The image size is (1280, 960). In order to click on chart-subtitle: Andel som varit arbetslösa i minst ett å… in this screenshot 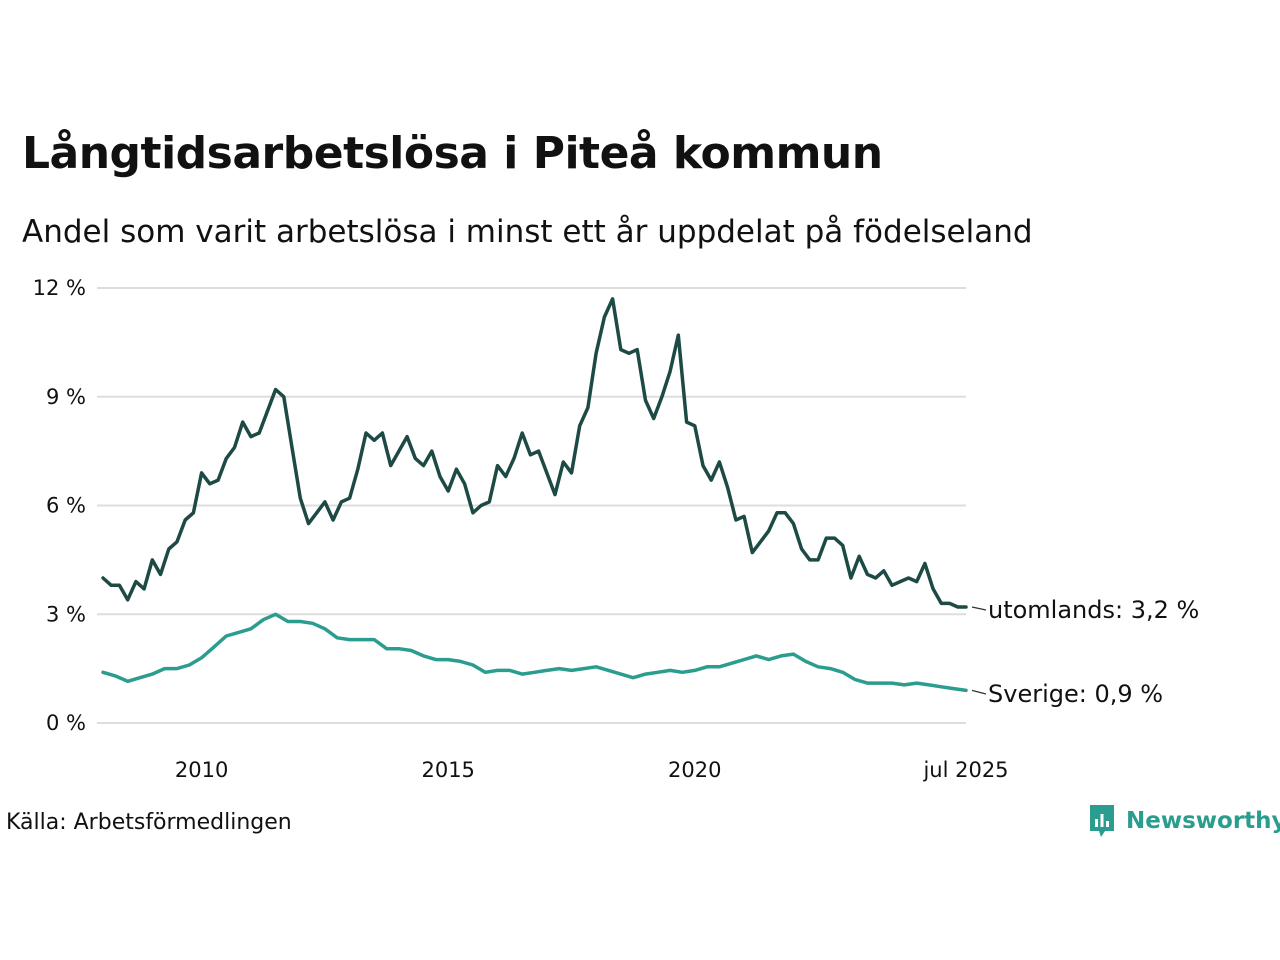, I will do `click(527, 232)`.